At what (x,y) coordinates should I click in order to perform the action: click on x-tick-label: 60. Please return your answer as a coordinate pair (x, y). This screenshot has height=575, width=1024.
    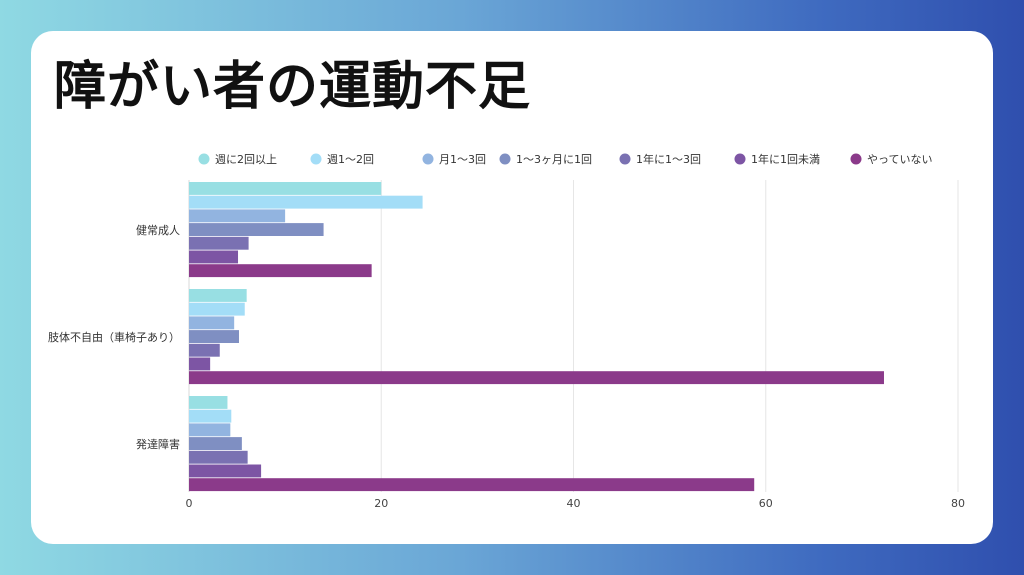
    Looking at the image, I should click on (766, 503).